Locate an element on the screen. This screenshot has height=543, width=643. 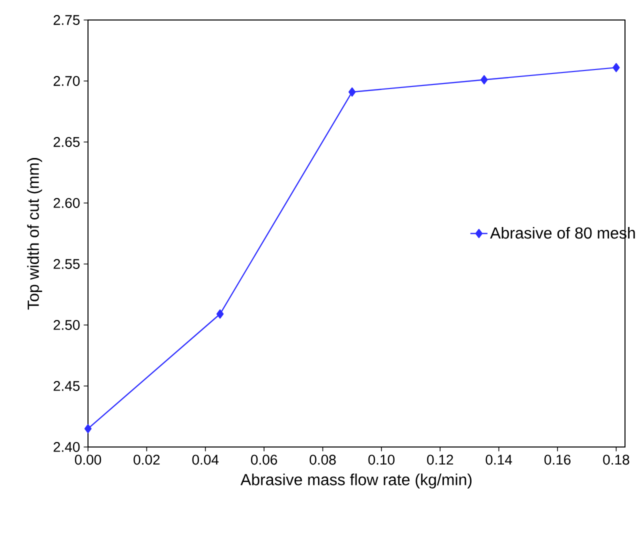
y-tick-label: 2.40 is located at coordinates (67, 447).